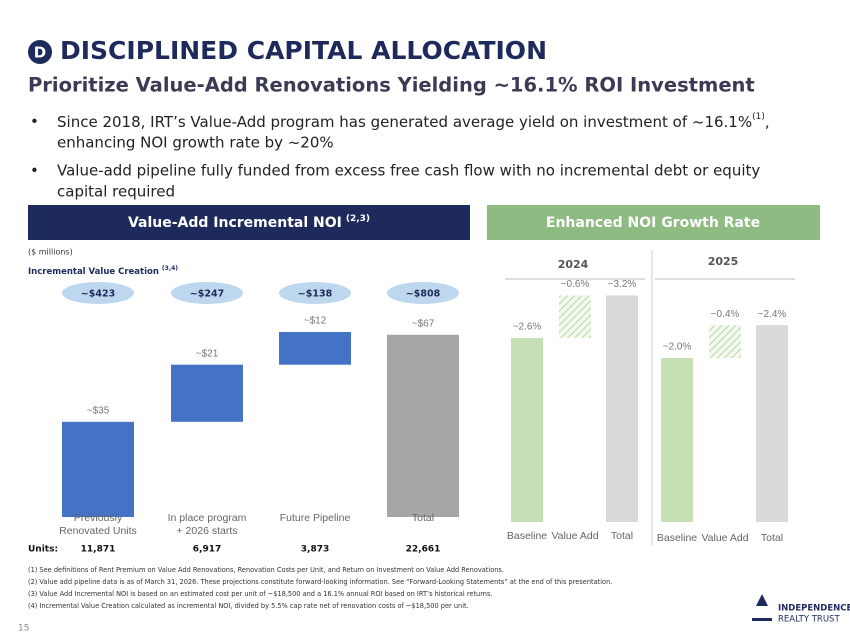 This screenshot has height=639, width=850. I want to click on units-value: 3,873, so click(315, 550).